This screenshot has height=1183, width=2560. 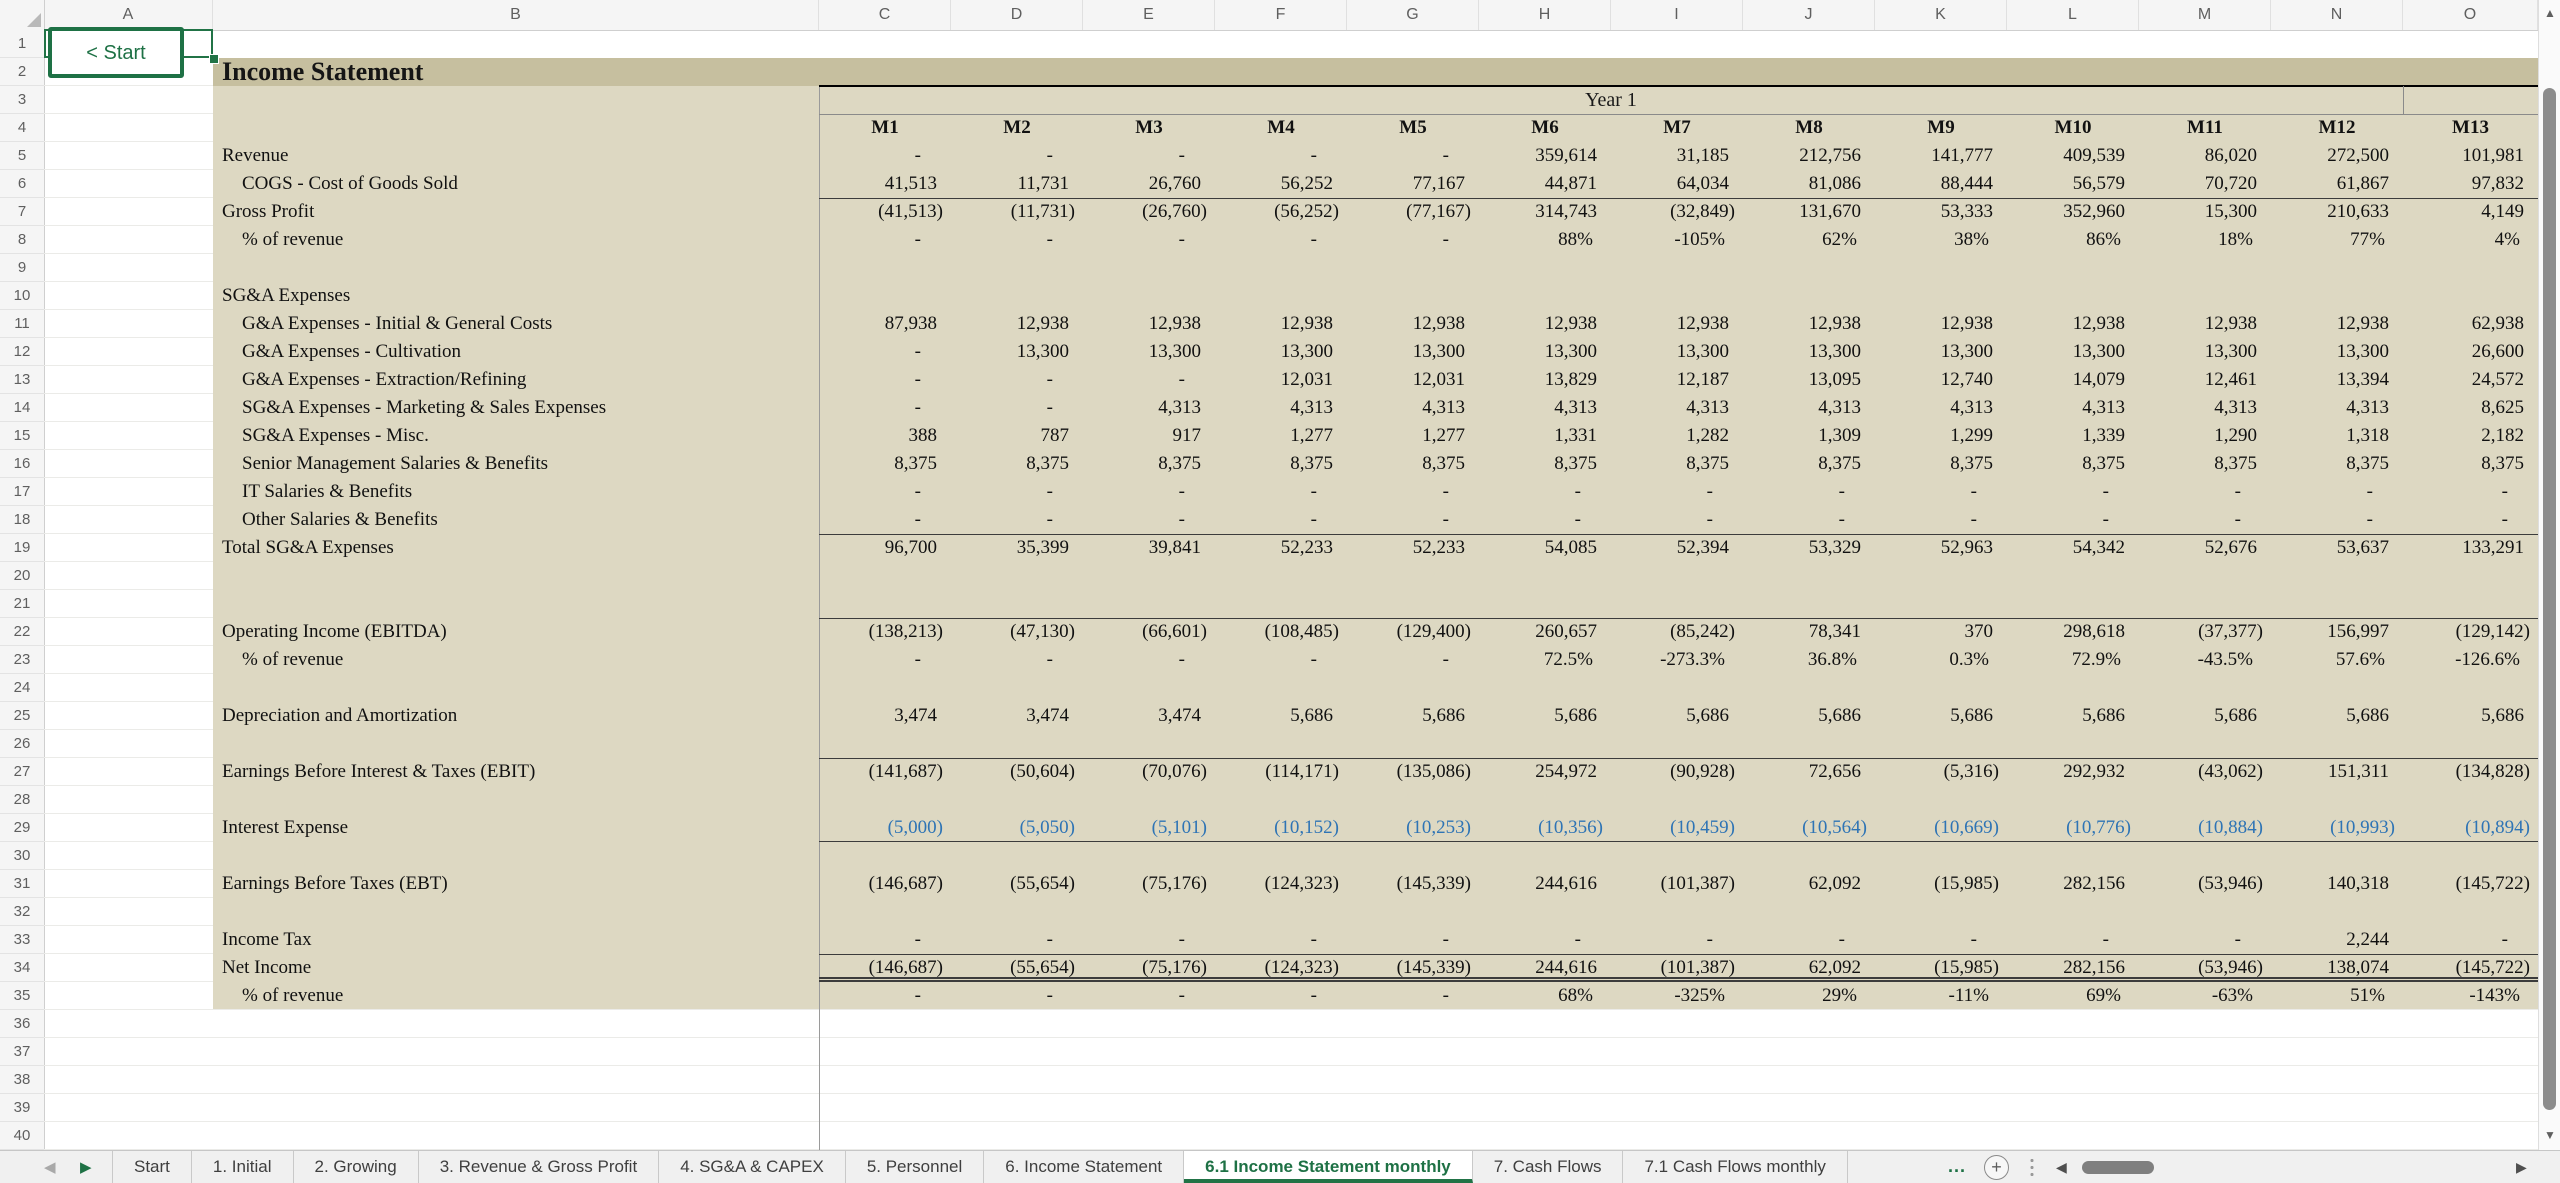 What do you see at coordinates (2061, 1167) in the screenshot?
I see `hscroll-left-icon: ◀` at bounding box center [2061, 1167].